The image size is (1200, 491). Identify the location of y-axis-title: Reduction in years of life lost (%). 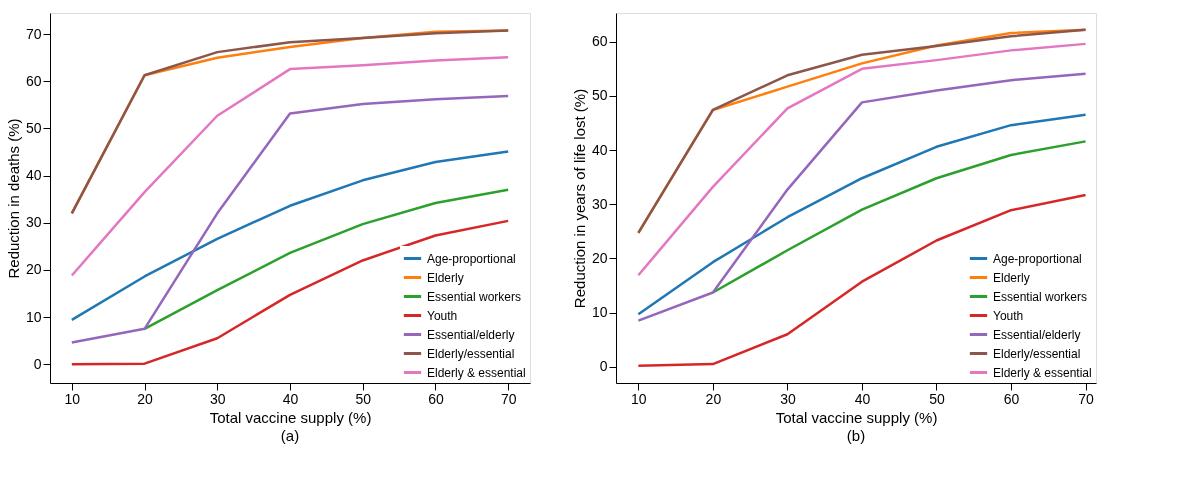
(579, 198).